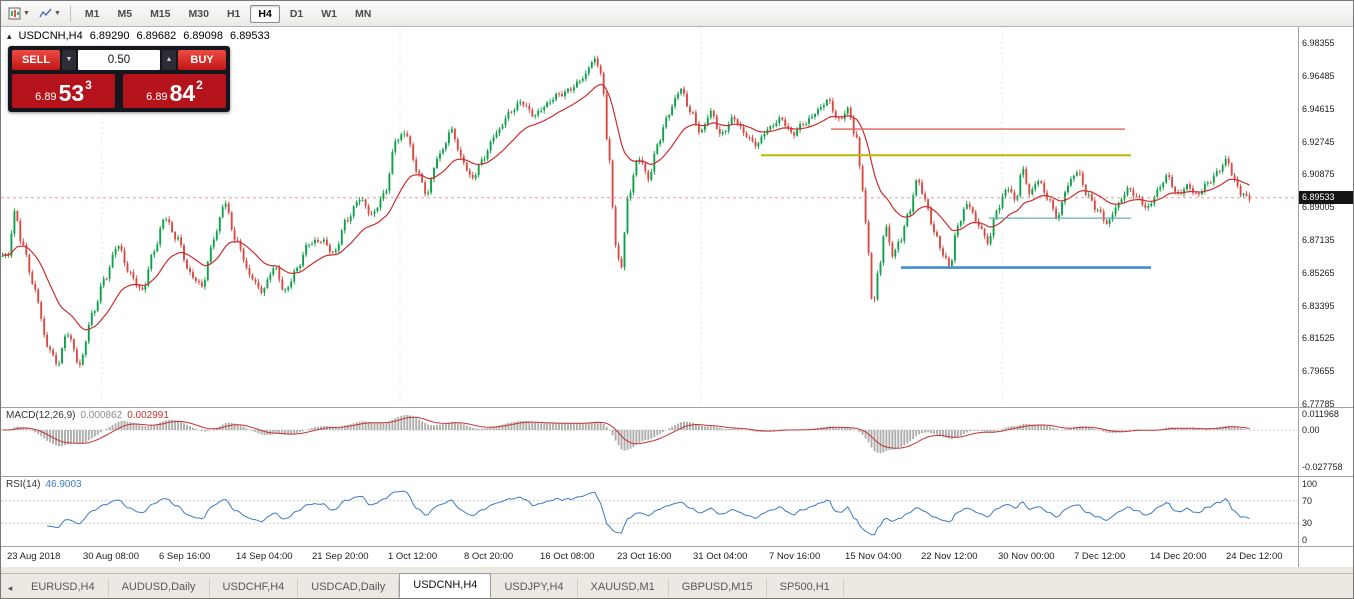 This screenshot has height=599, width=1354. What do you see at coordinates (264, 556) in the screenshot?
I see `time-tick: 14 Sep 04:00` at bounding box center [264, 556].